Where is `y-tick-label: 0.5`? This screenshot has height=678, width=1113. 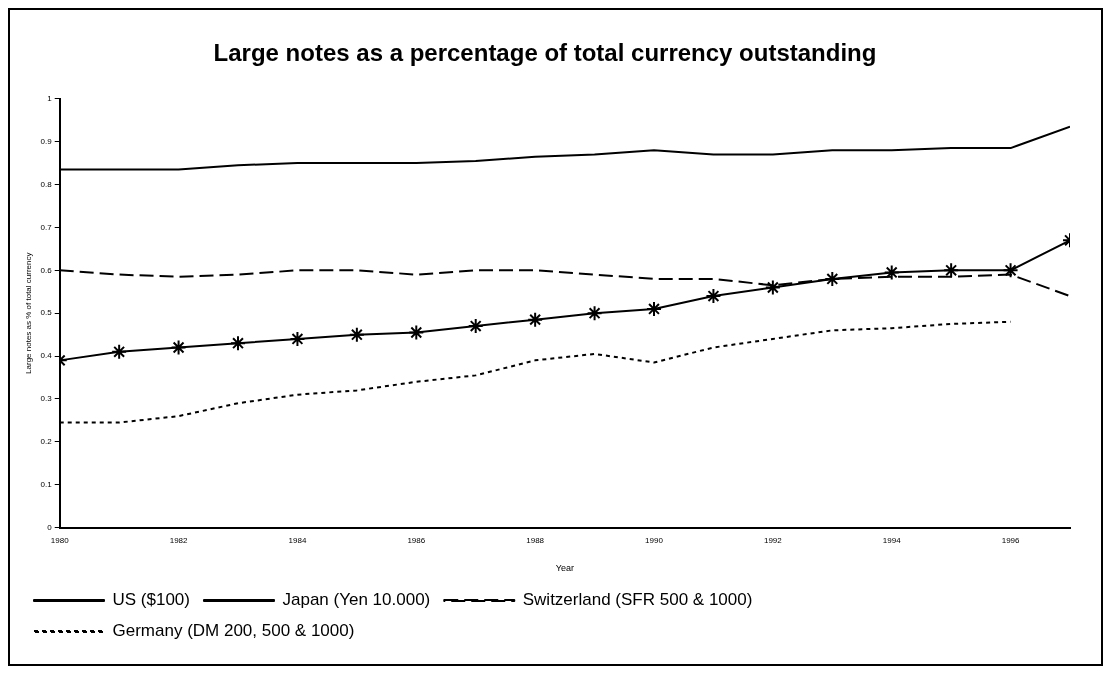
y-tick-label: 0.5 is located at coordinates (46, 313).